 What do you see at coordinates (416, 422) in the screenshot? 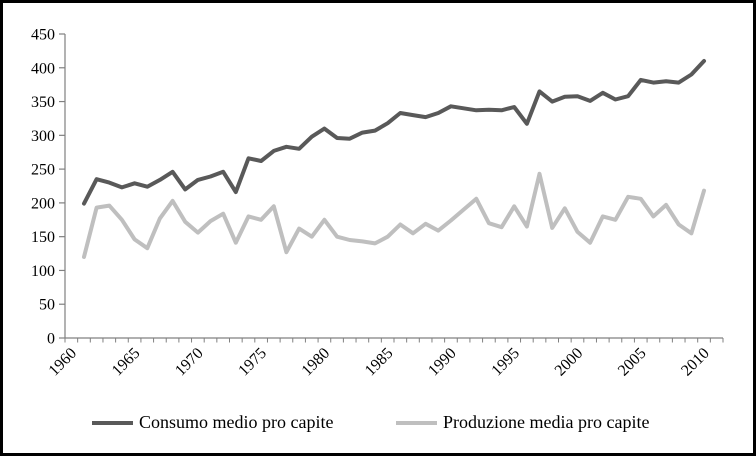
I see `produzione-line-swatch` at bounding box center [416, 422].